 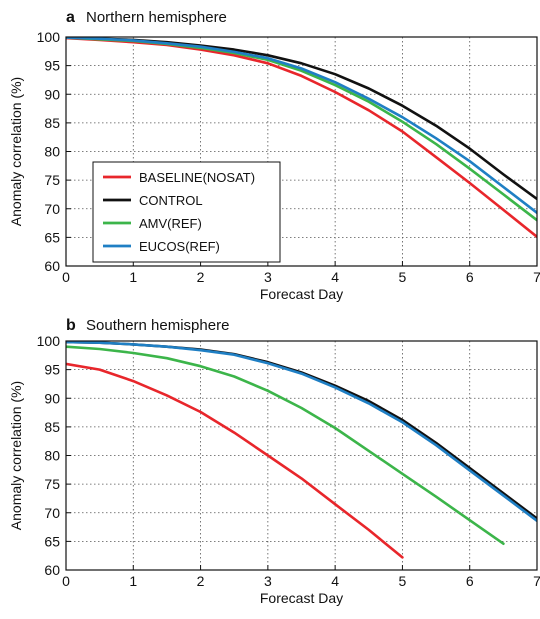 I want to click on panel-title: Southern hemisphere, so click(x=157, y=325).